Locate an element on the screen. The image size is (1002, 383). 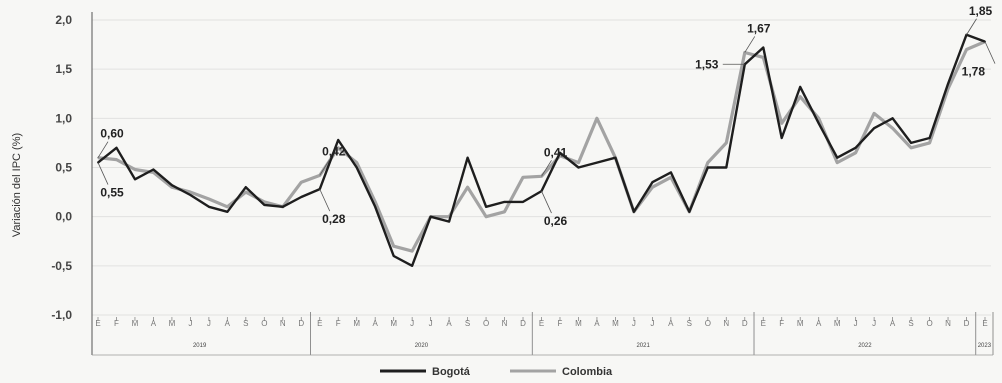
y-tick-label: 0,0 is located at coordinates (63, 217).